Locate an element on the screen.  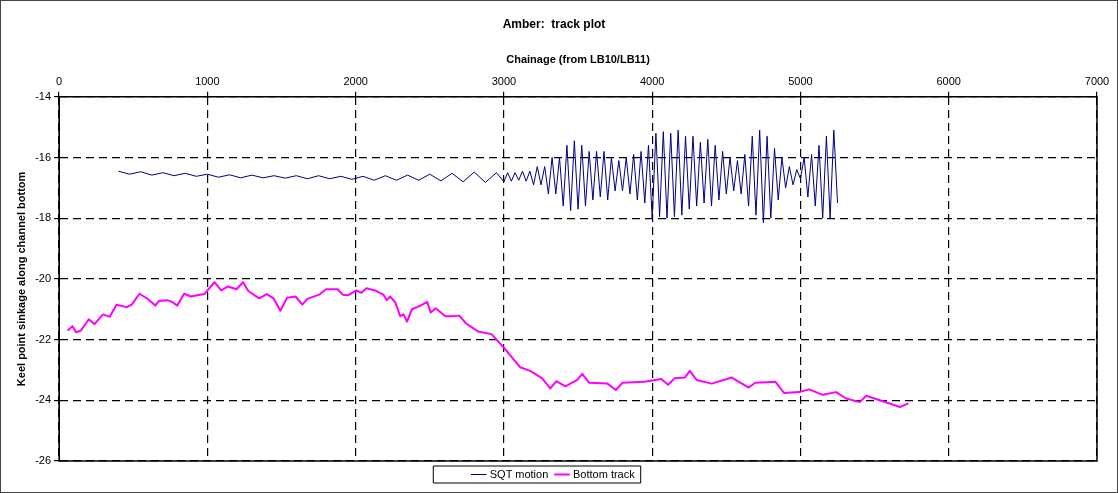
y-tick-label: -20 is located at coordinates (43, 277).